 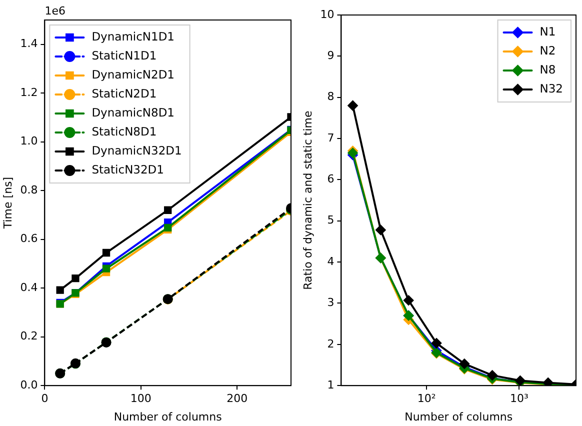 What do you see at coordinates (330, 343) in the screenshot?
I see `y-tick-label: 2` at bounding box center [330, 343].